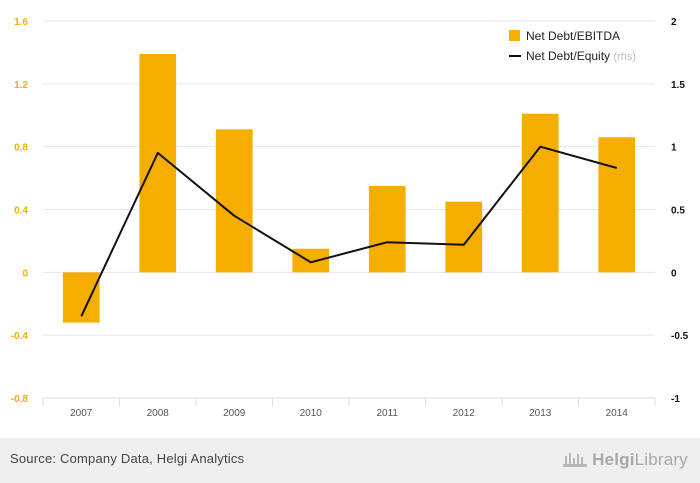 This screenshot has width=700, height=483. Describe the element at coordinates (573, 36) in the screenshot. I see `legend-label: Net Debt/EBITDA` at that location.